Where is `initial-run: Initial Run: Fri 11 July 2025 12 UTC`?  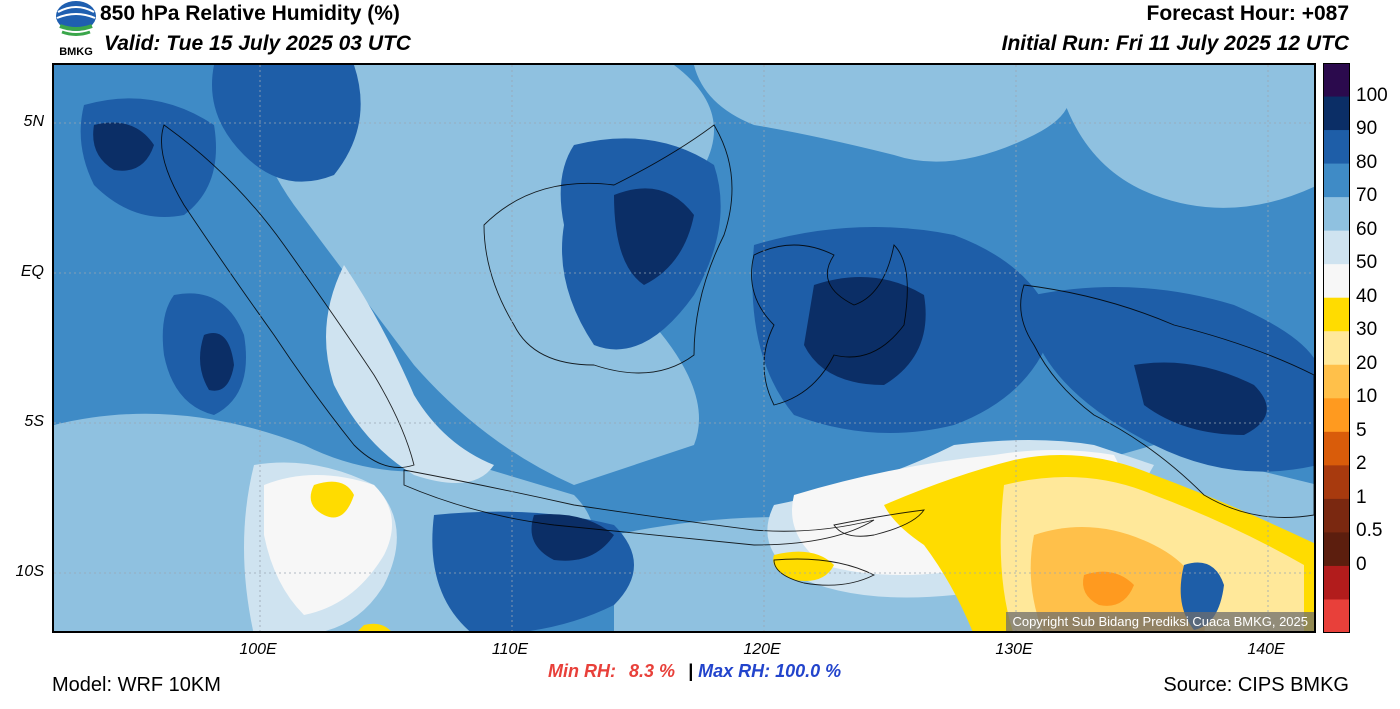 initial-run: Initial Run: Fri 11 July 2025 12 UTC is located at coordinates (1175, 43).